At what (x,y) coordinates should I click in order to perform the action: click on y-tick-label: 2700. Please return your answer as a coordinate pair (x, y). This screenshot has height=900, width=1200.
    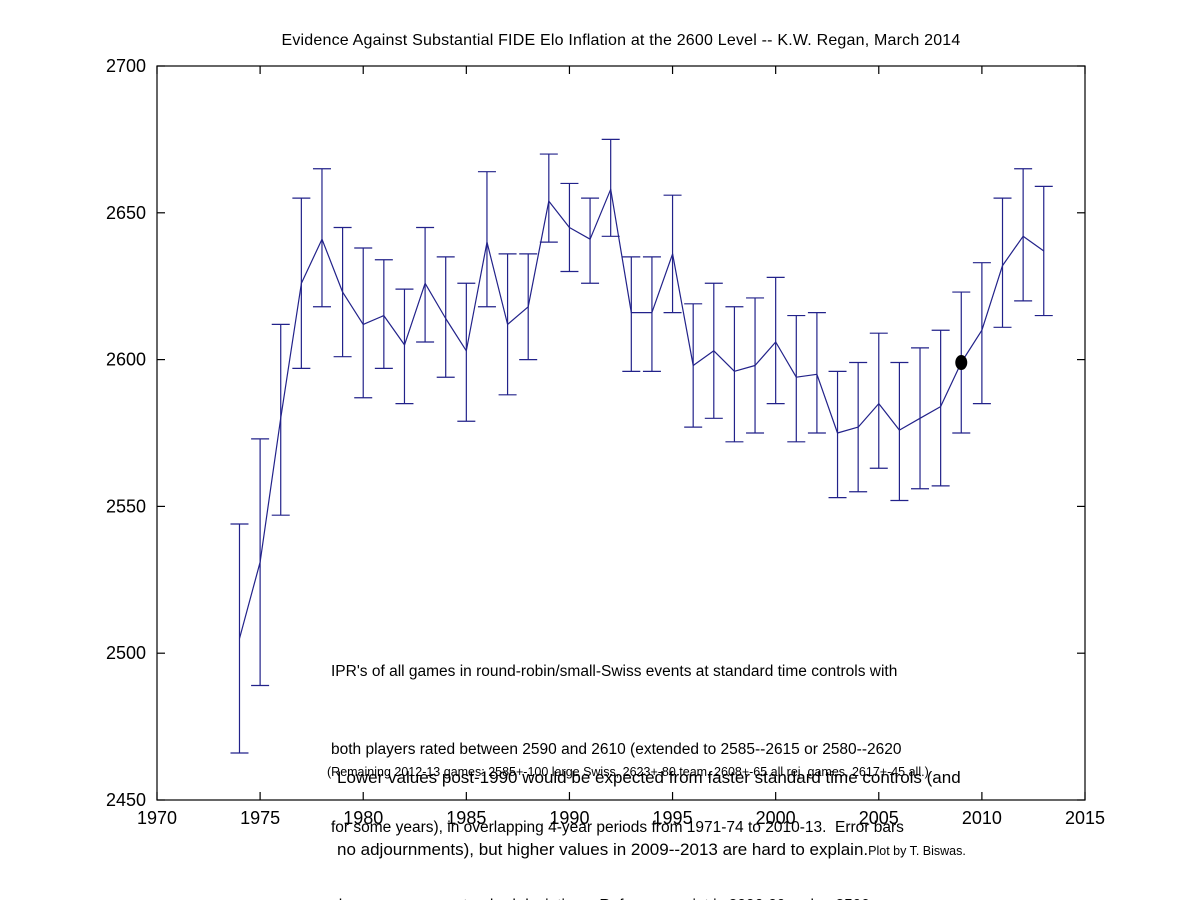
    Looking at the image, I should click on (126, 66).